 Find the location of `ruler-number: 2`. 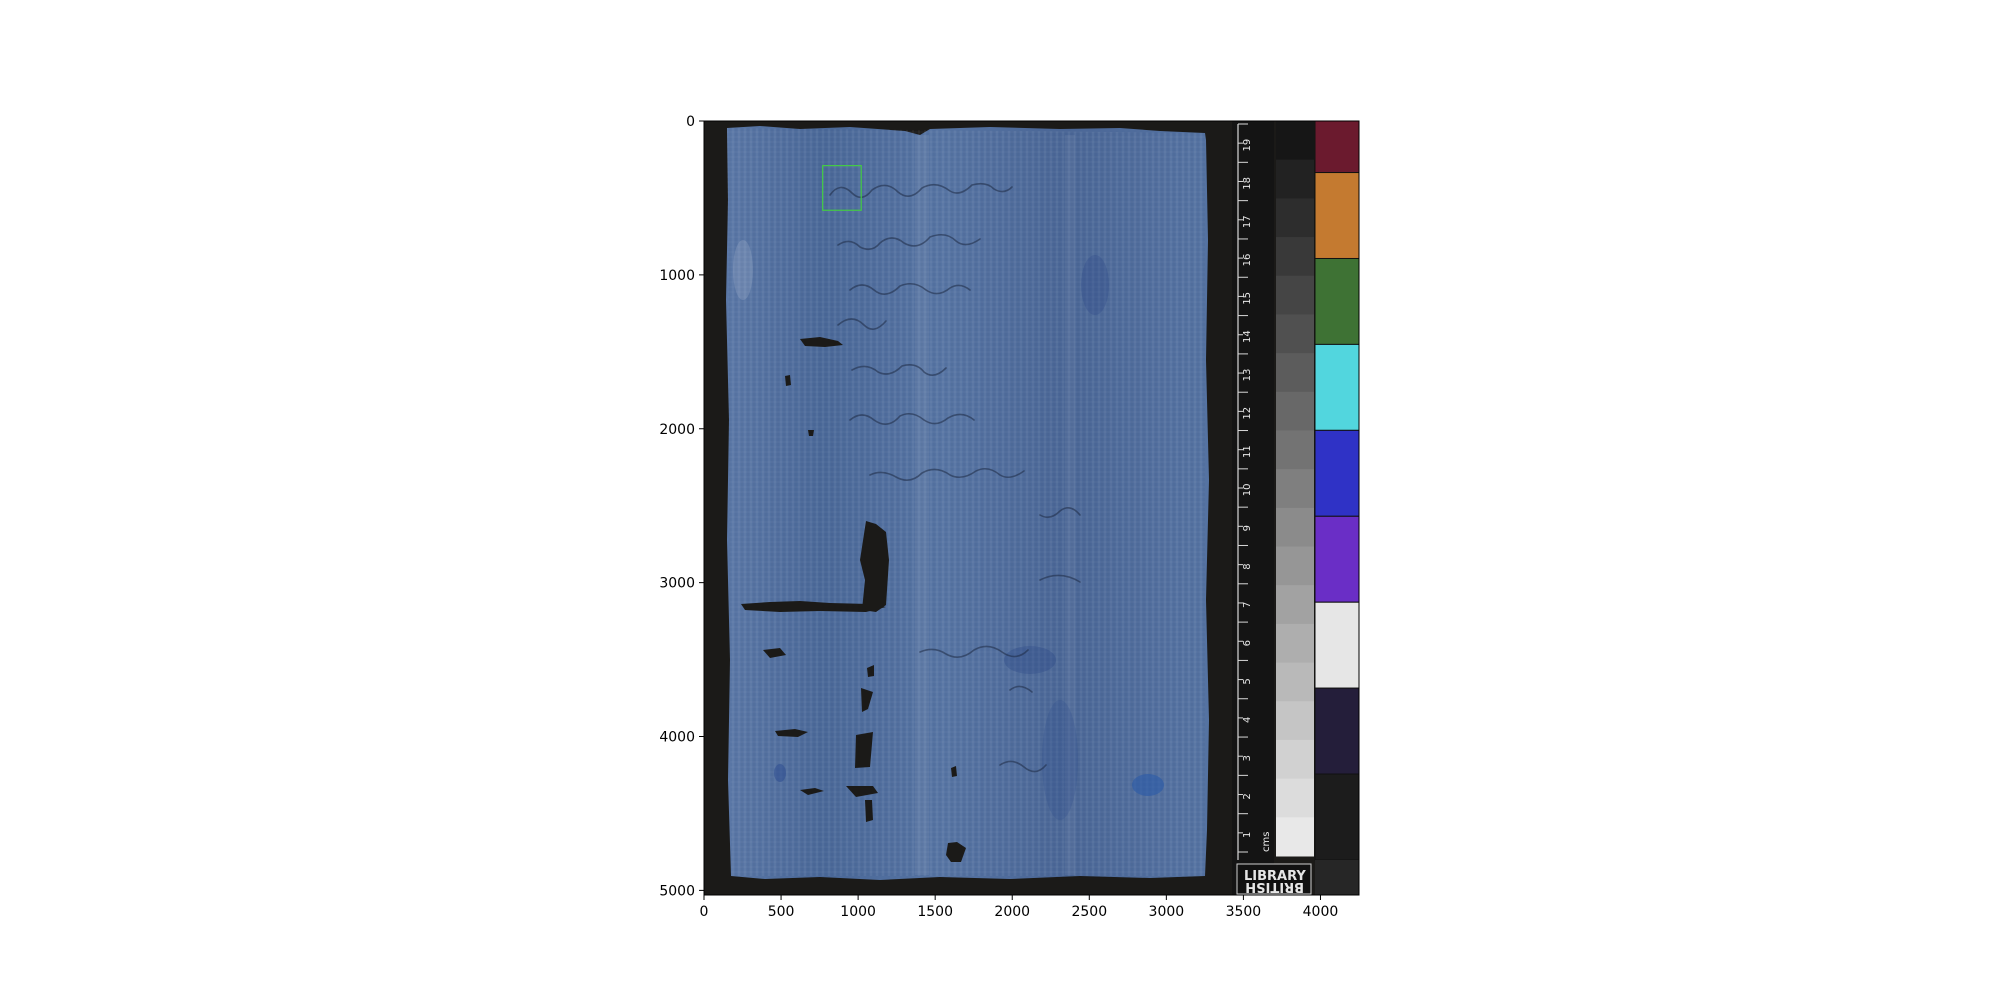

ruler-number: 2 is located at coordinates (1247, 796).